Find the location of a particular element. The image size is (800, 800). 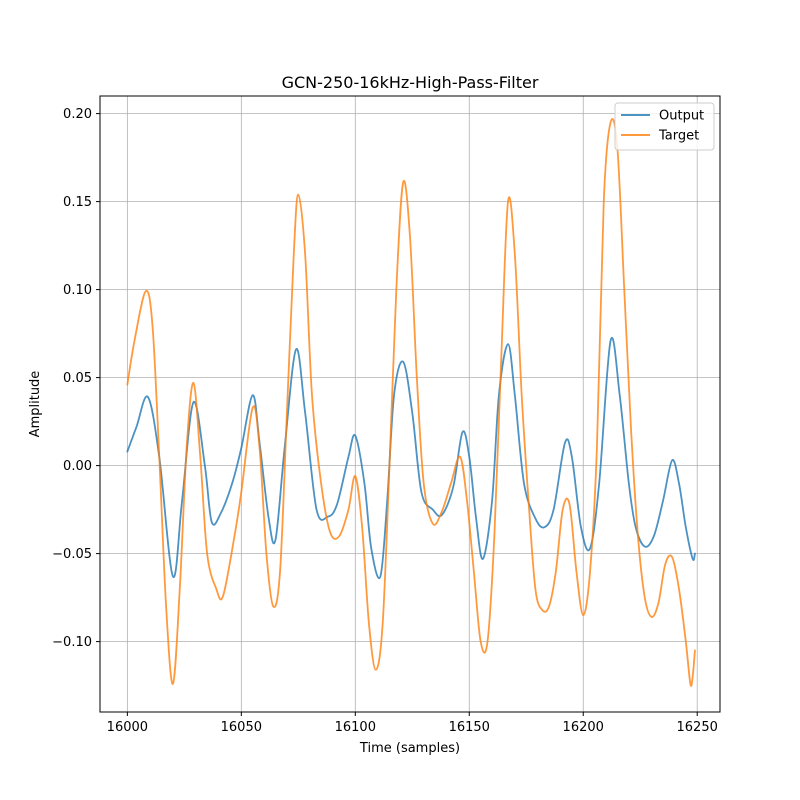

legend-label-output: Output is located at coordinates (681, 116).